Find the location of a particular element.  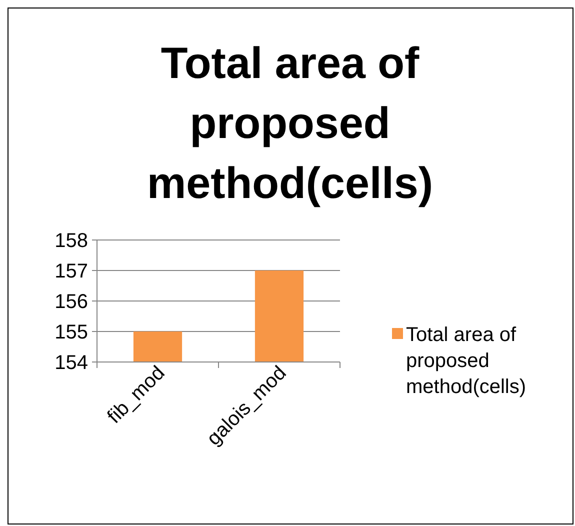

y-tick-label: 155 is located at coordinates (71, 333).